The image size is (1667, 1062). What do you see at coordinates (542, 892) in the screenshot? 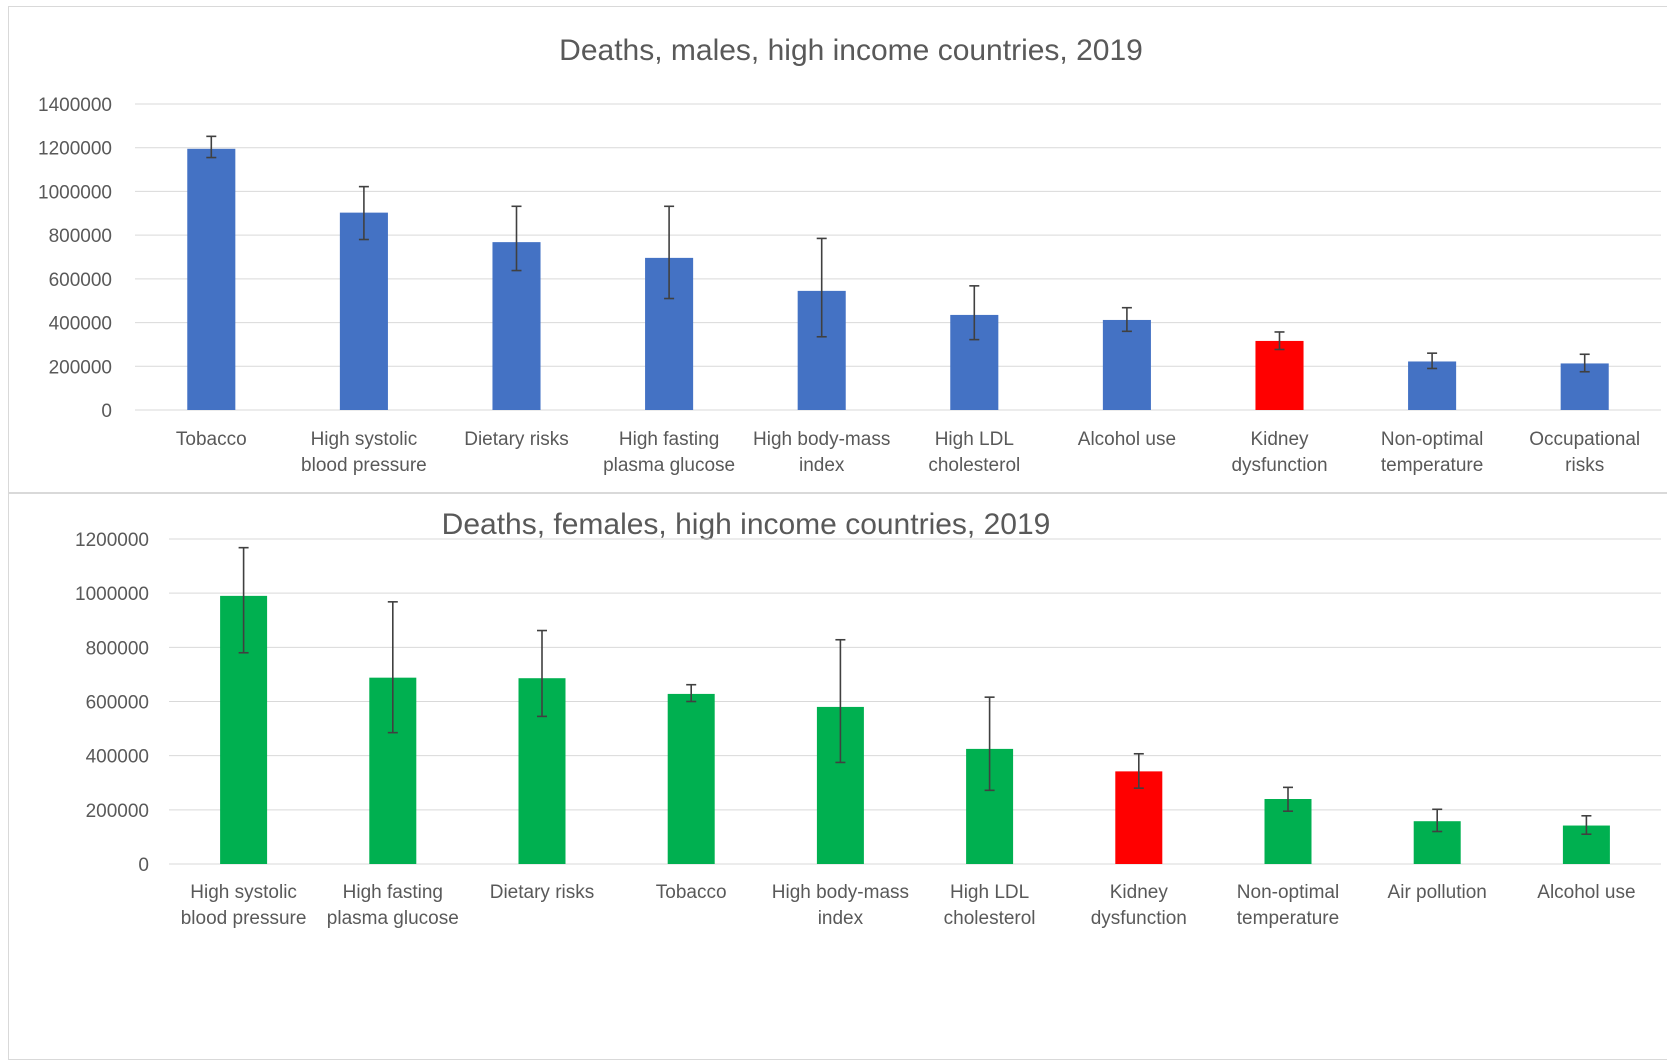
I see `female-category-label: Dietary risks` at bounding box center [542, 892].